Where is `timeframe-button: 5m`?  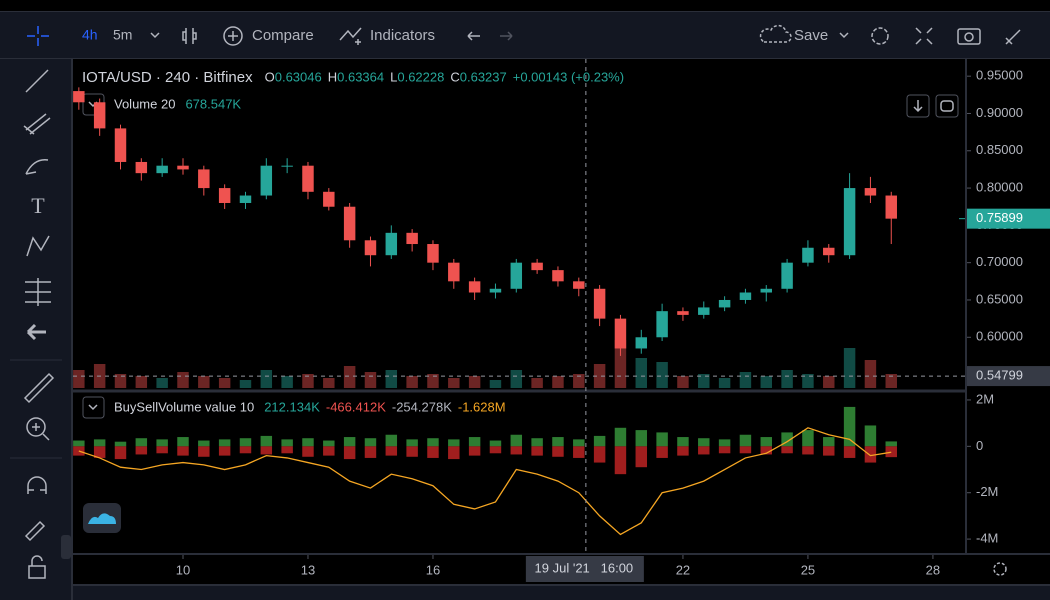
timeframe-button: 5m is located at coordinates (122, 35).